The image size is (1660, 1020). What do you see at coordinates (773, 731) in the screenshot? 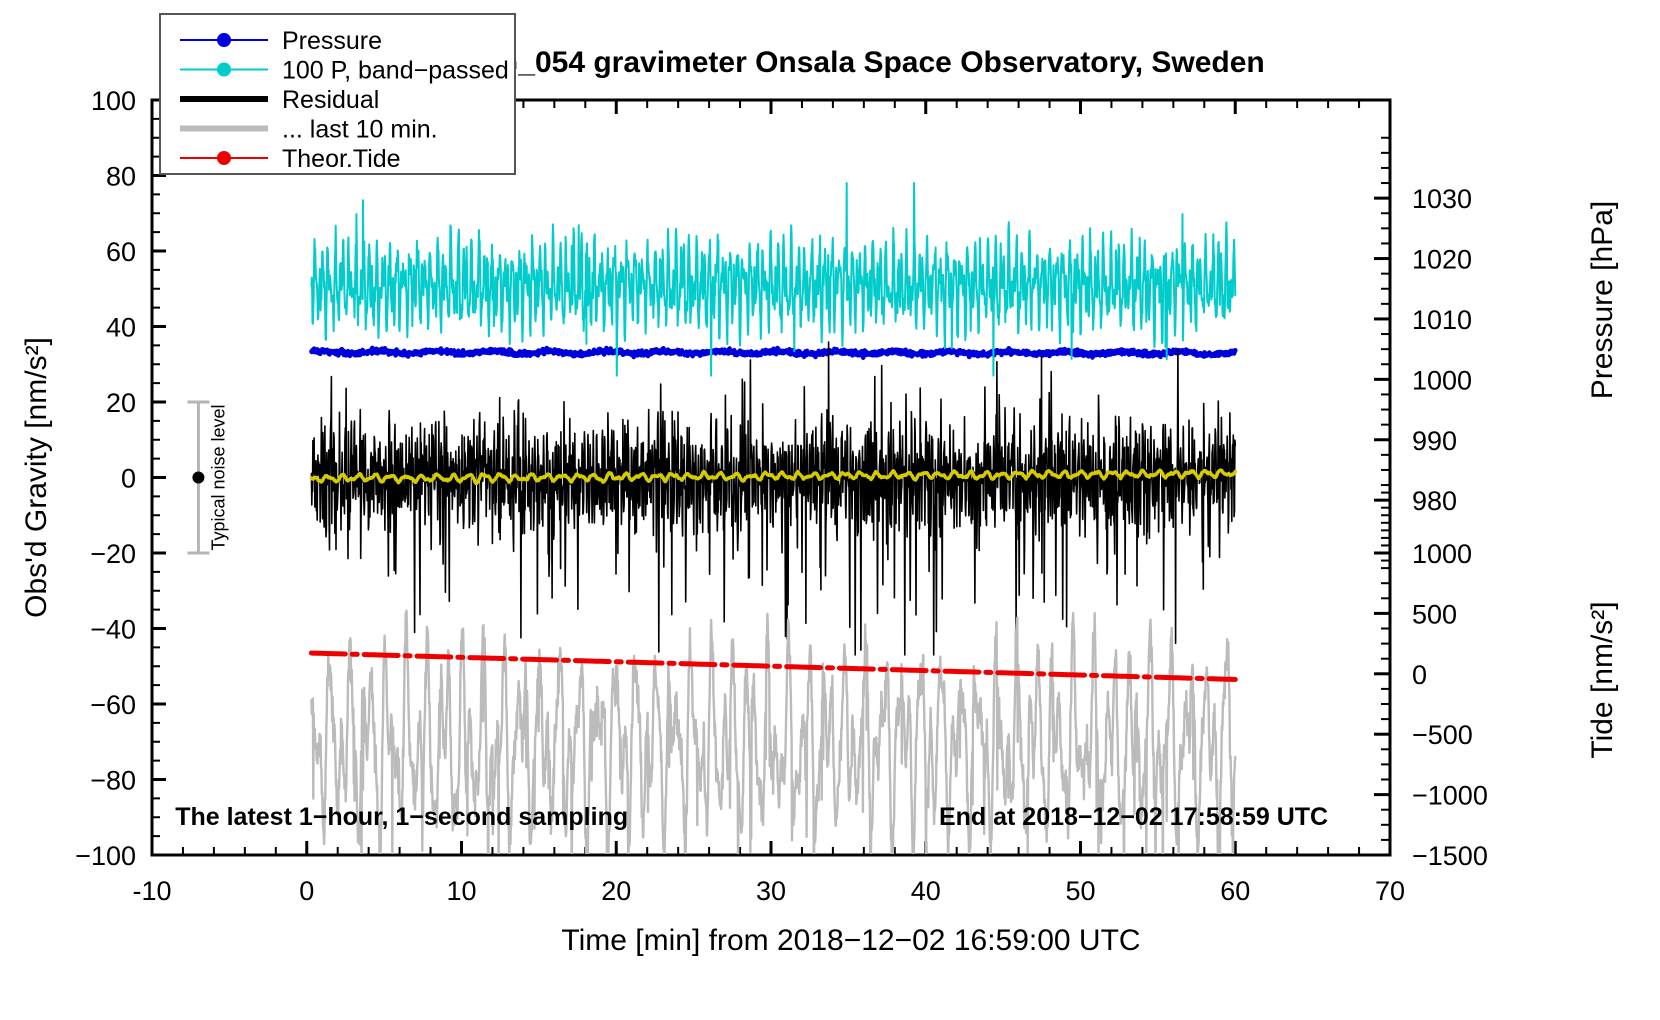
I see `series-last-10min` at bounding box center [773, 731].